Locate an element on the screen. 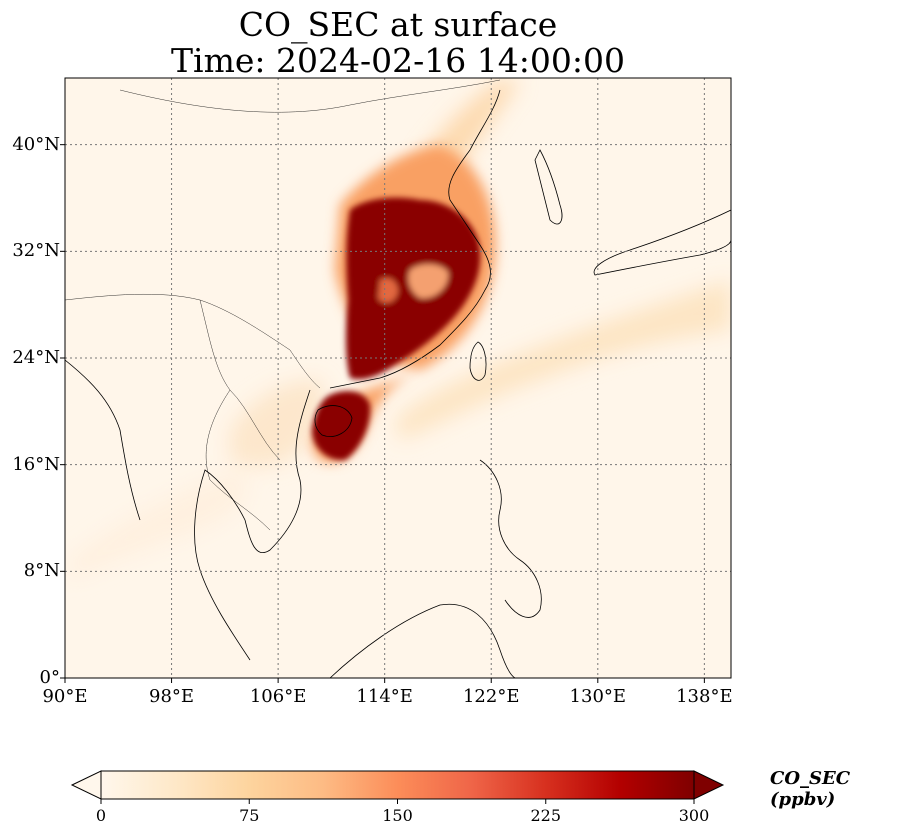 The width and height of the screenshot is (916, 836). plume-core-south is located at coordinates (341, 426).